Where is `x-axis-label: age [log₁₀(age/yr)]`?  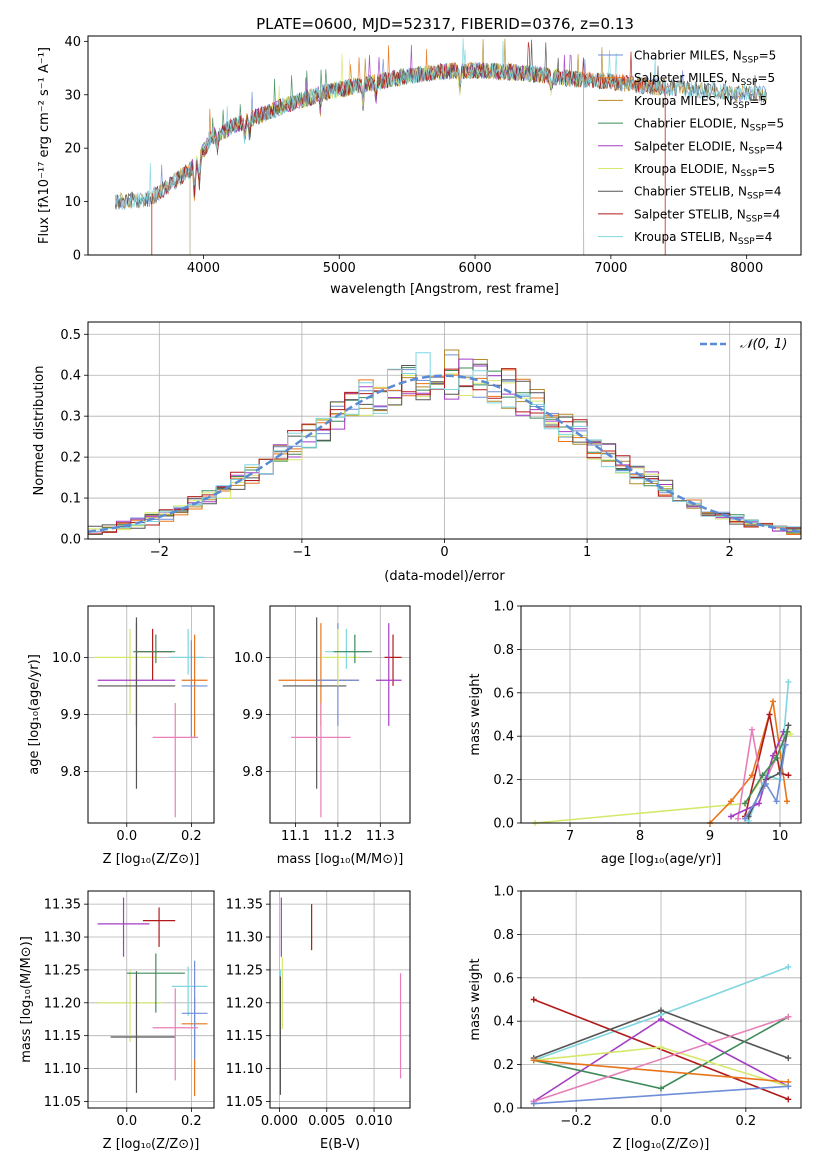
x-axis-label: age [log₁₀(age/yr)] is located at coordinates (661, 859).